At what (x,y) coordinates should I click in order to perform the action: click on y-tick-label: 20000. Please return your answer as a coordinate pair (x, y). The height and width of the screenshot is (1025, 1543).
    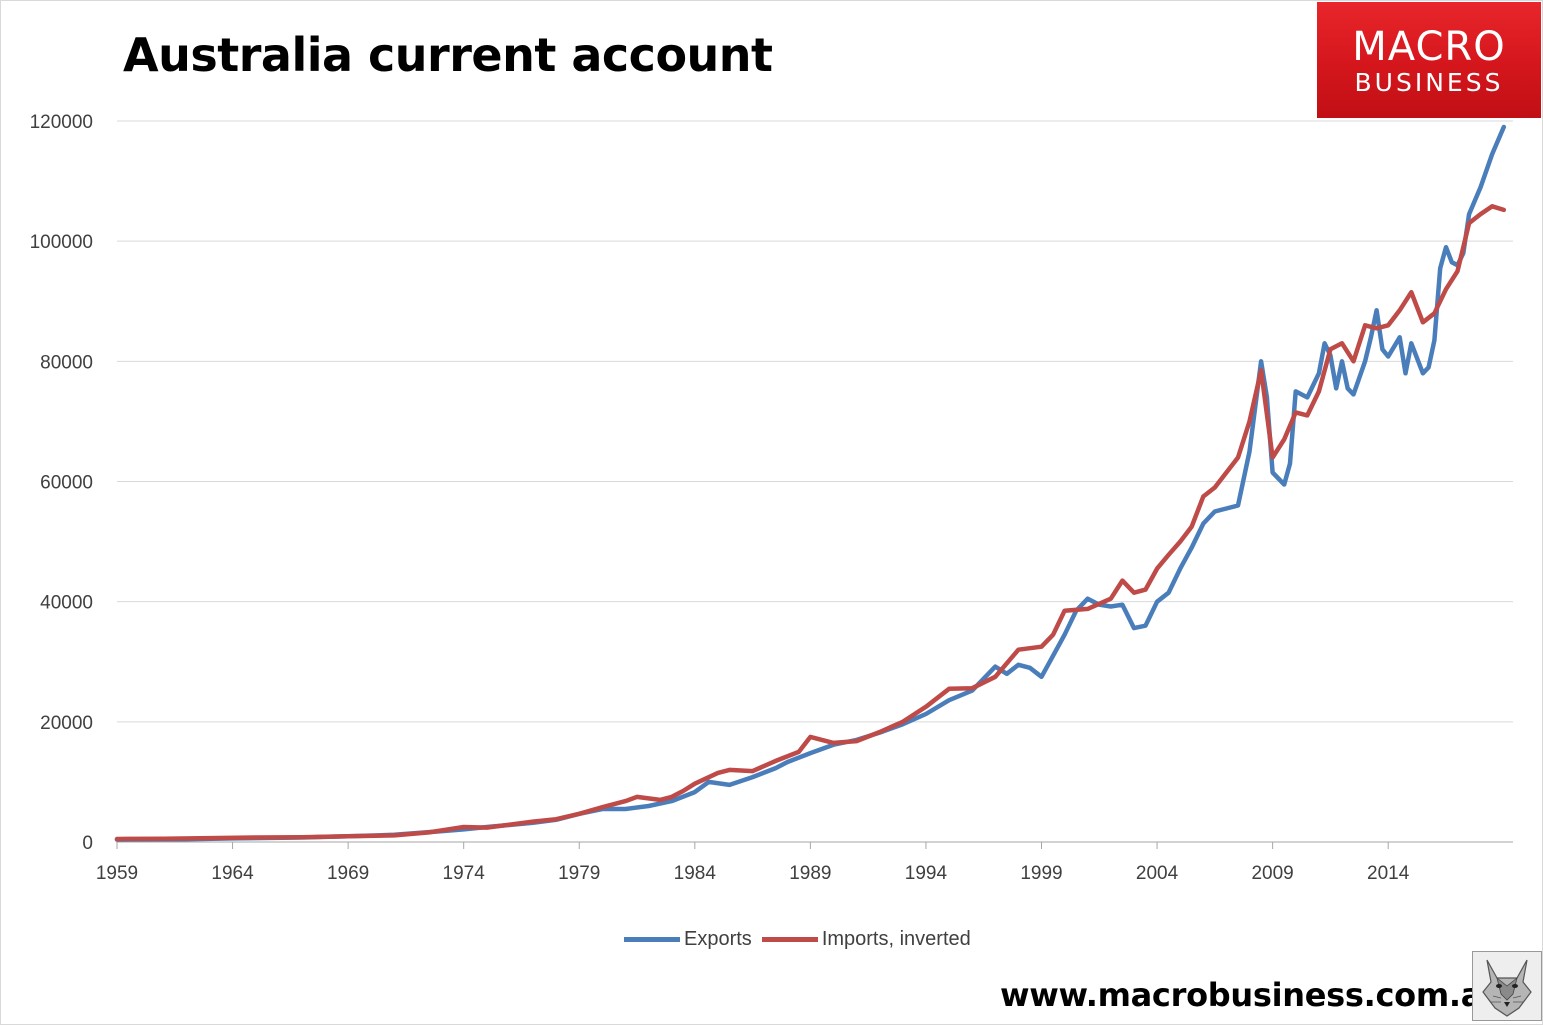
    Looking at the image, I should click on (66, 723).